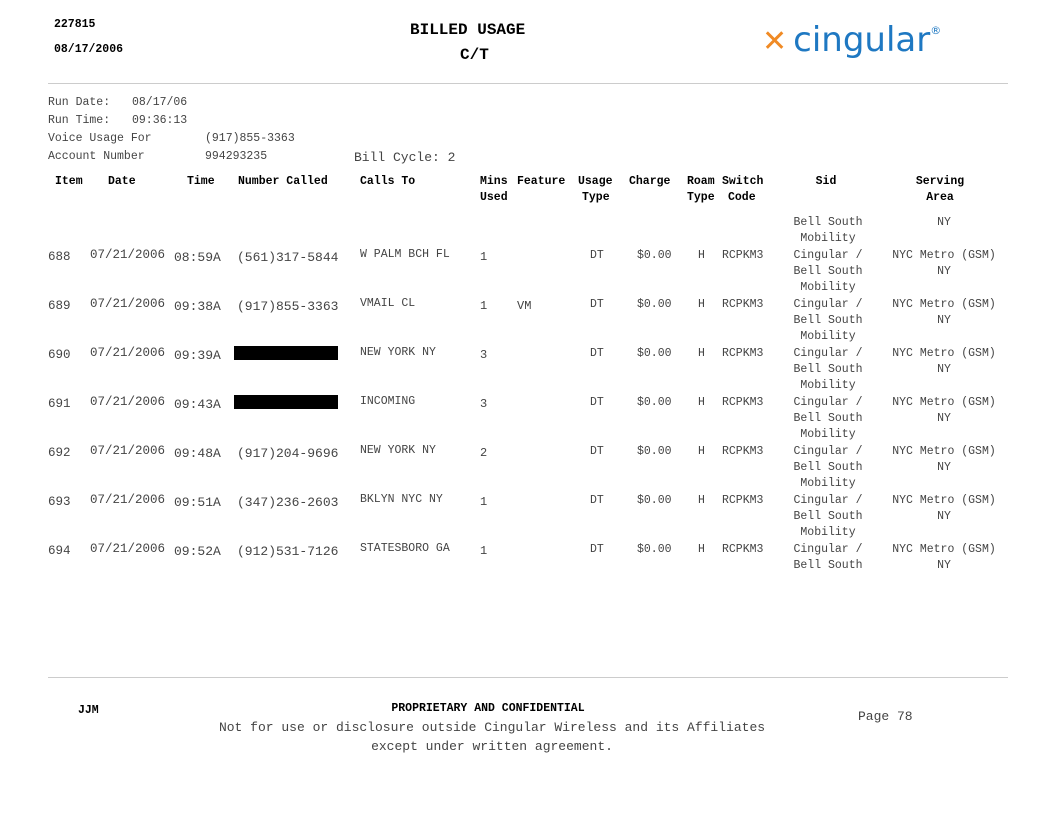 The height and width of the screenshot is (816, 1056). What do you see at coordinates (398, 450) in the screenshot?
I see `calls-to: NEW YORK NY` at bounding box center [398, 450].